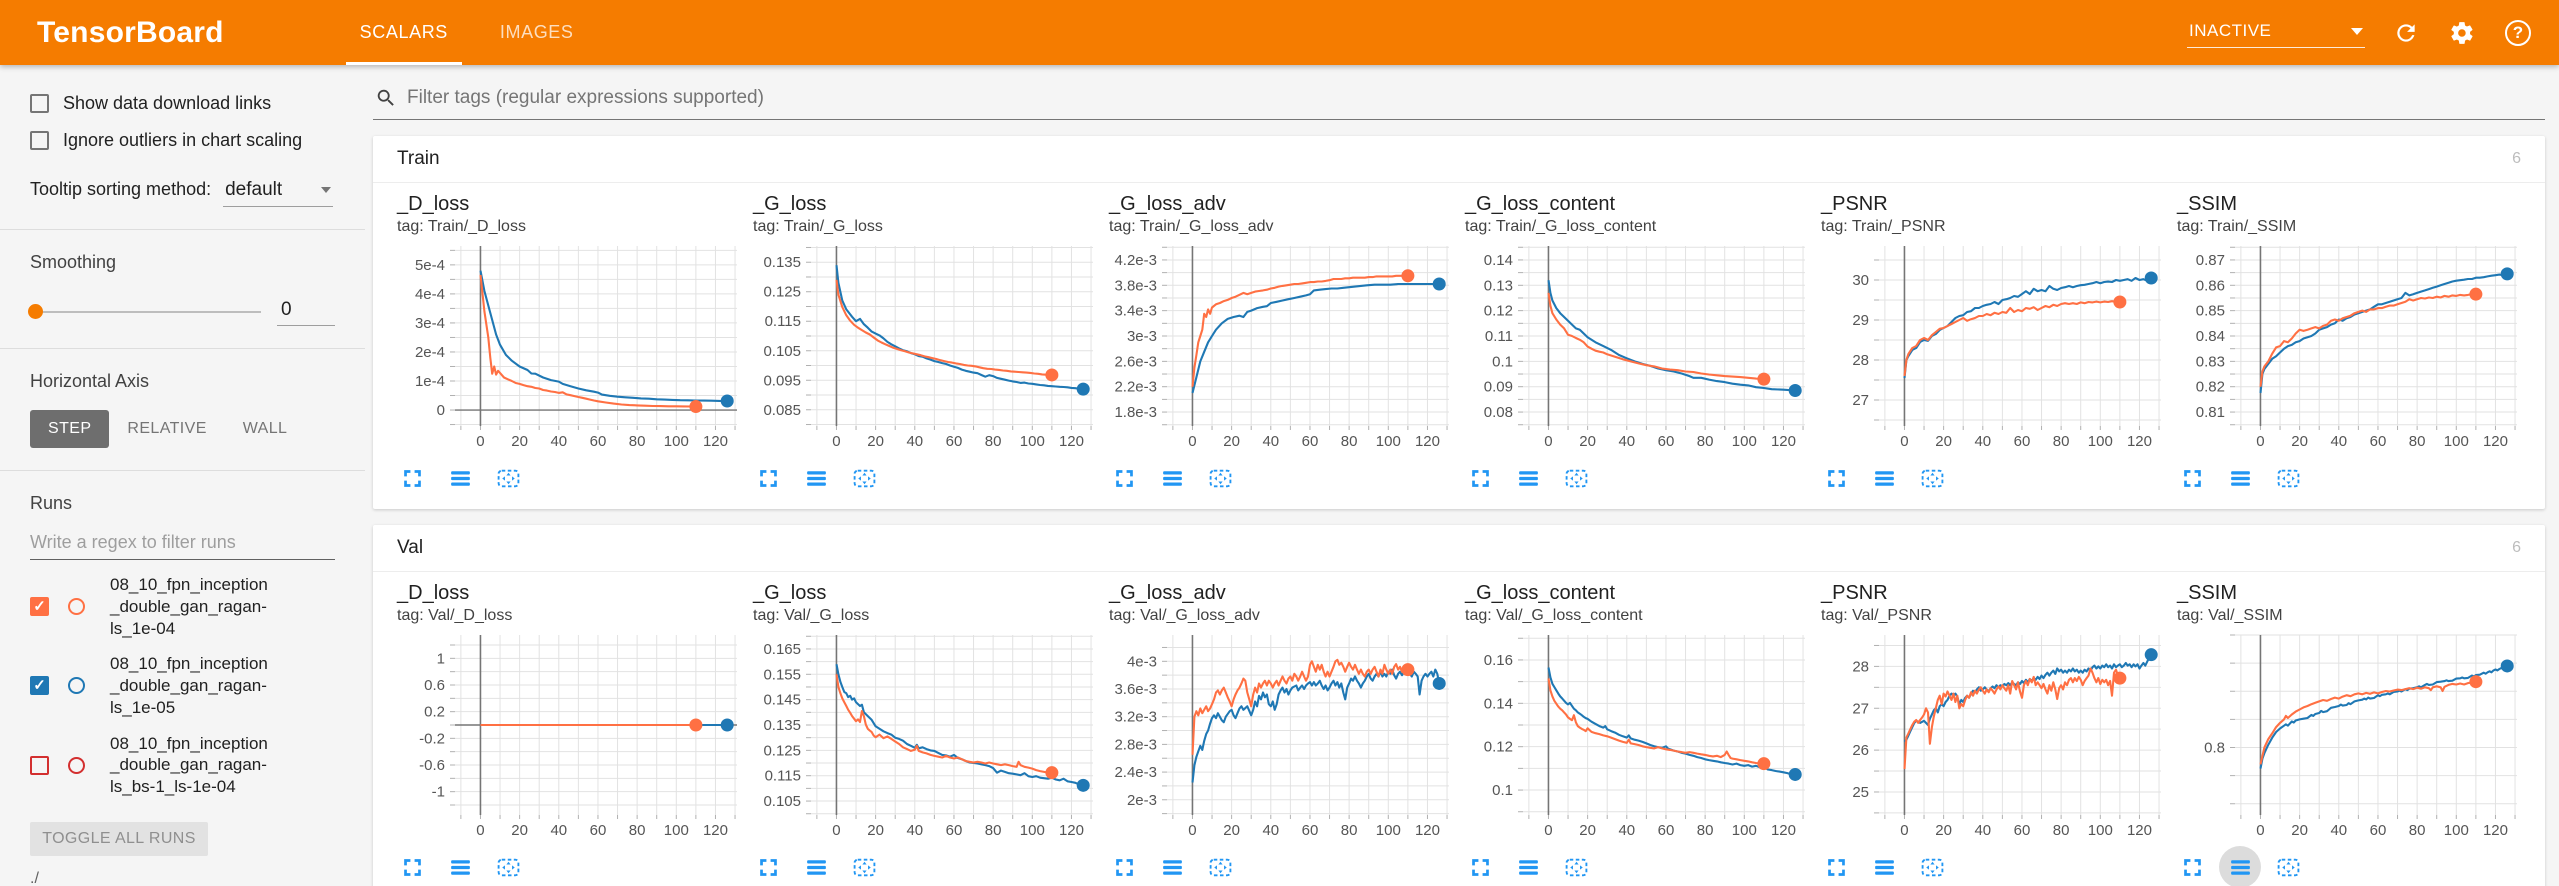 This screenshot has width=2559, height=886. What do you see at coordinates (1982, 441) in the screenshot?
I see `svg-text: 40` at bounding box center [1982, 441].